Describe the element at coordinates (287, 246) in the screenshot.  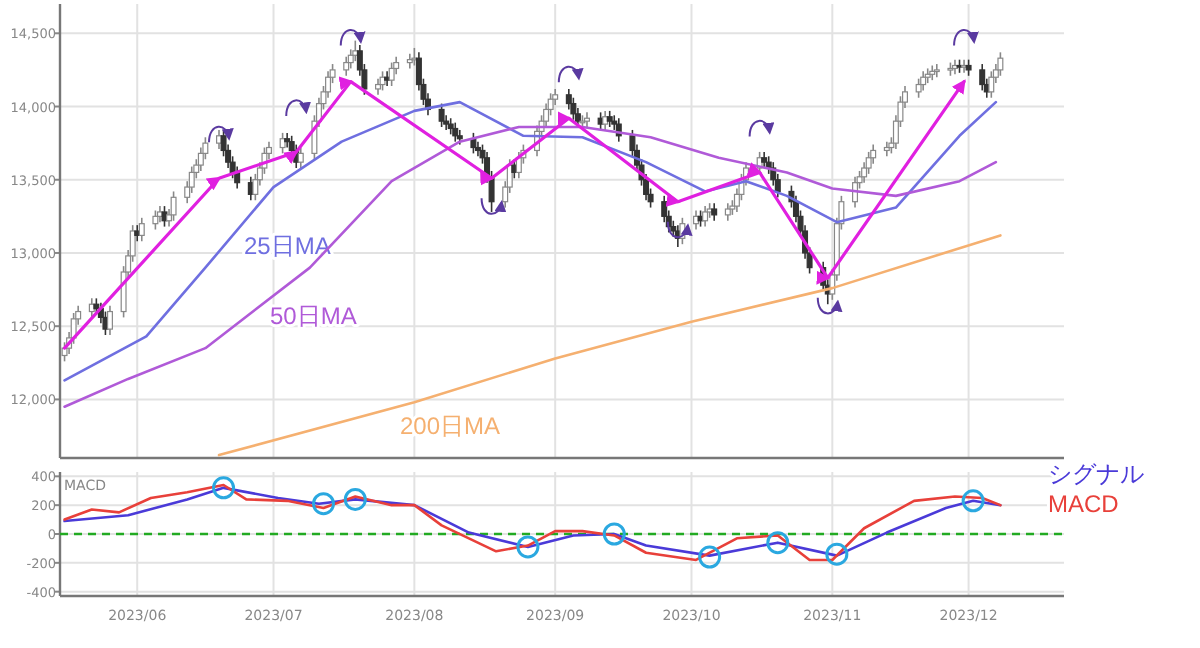
I see `series-label: 25日MA` at that location.